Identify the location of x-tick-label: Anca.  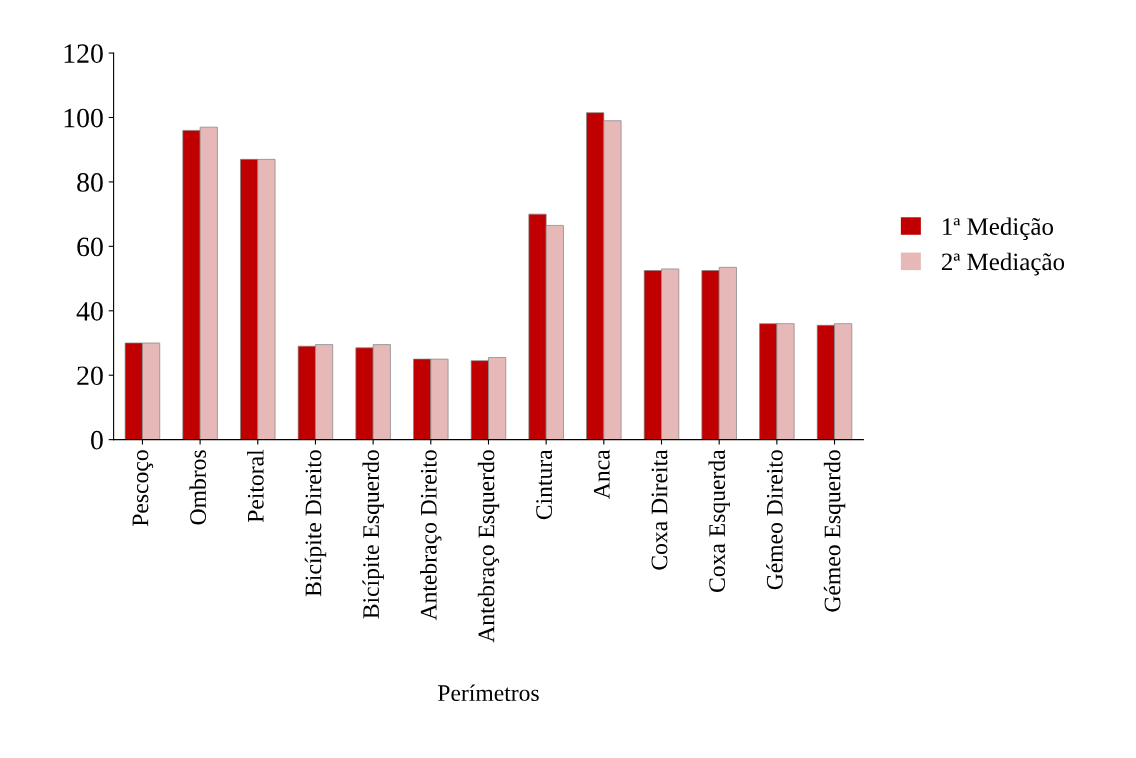
(601, 474).